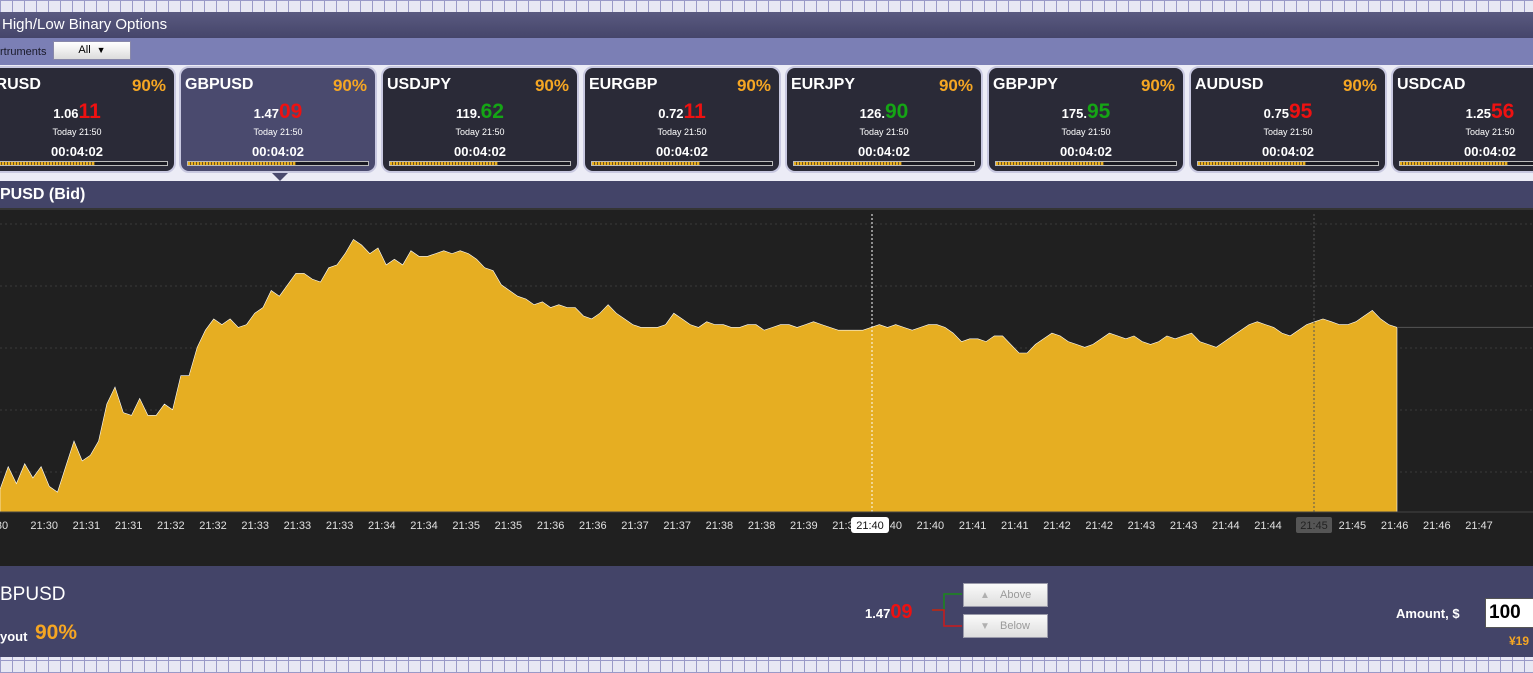 This screenshot has height=673, width=1533. What do you see at coordinates (14, 636) in the screenshot?
I see `trade-payout-label: yout` at bounding box center [14, 636].